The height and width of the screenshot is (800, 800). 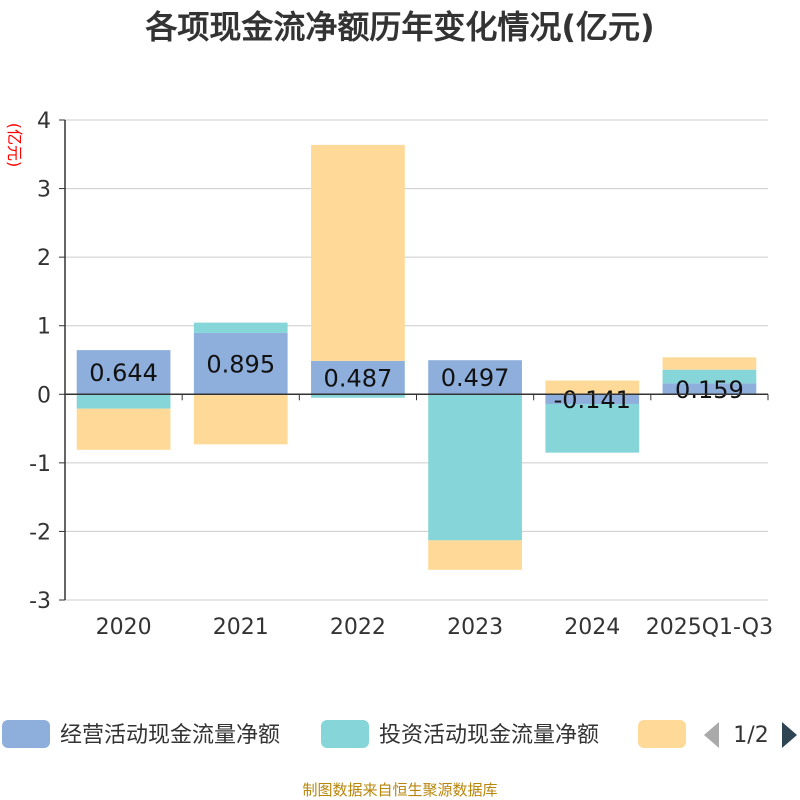 I want to click on x-tick-label: 2025Q1-Q3, so click(x=709, y=627).